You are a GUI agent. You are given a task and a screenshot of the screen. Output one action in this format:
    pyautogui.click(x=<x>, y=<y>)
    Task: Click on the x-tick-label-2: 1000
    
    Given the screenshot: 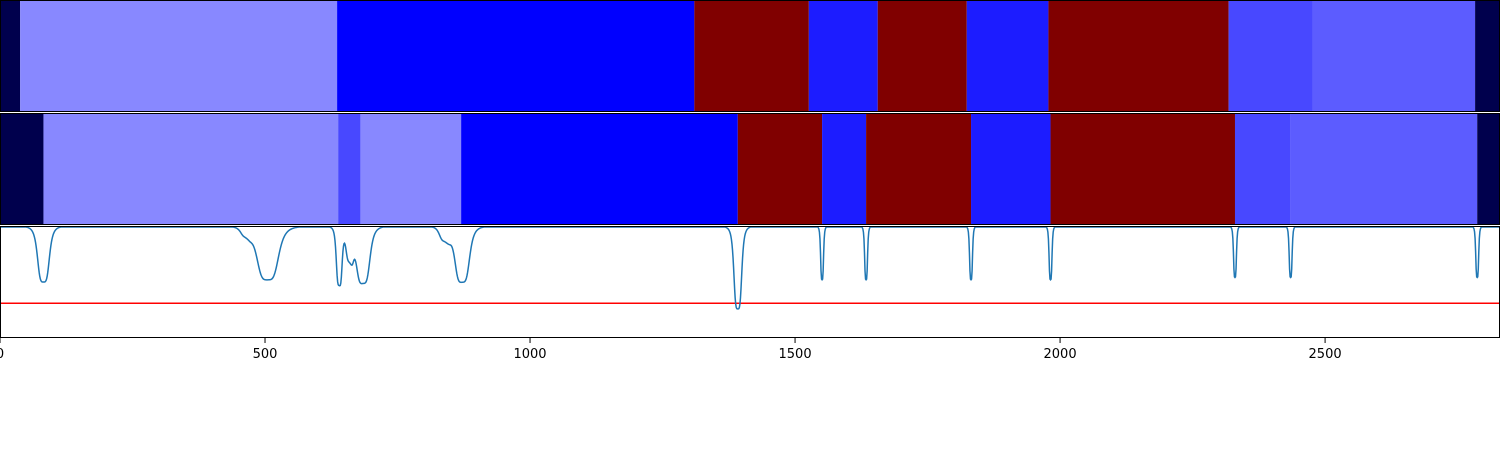 What is the action you would take?
    pyautogui.click(x=529, y=354)
    